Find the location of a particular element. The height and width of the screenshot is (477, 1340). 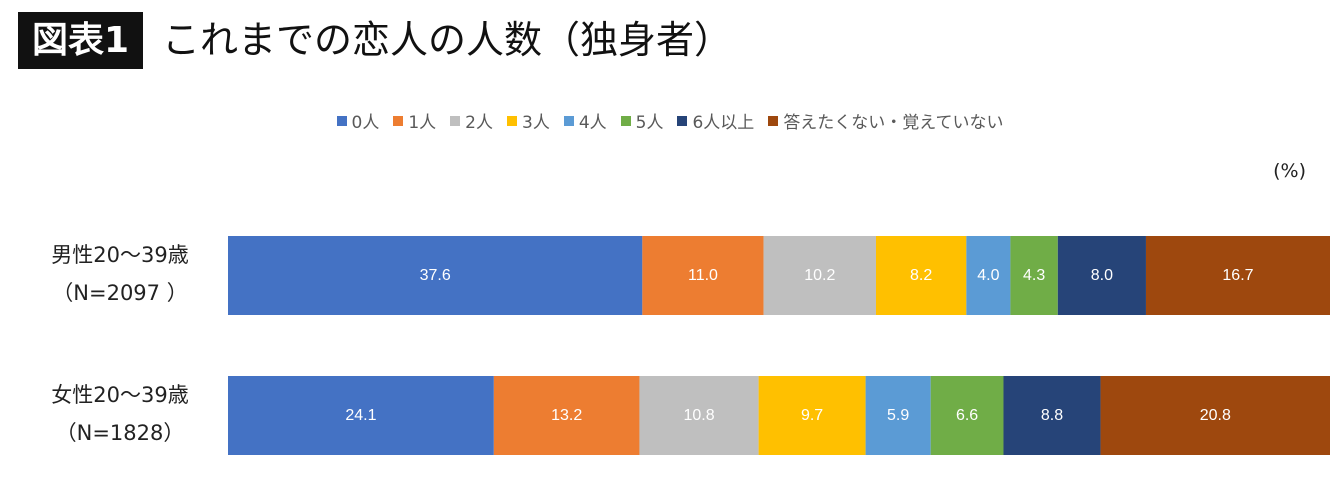

row-label-male-sample: （N=2097 ） is located at coordinates (120, 293).